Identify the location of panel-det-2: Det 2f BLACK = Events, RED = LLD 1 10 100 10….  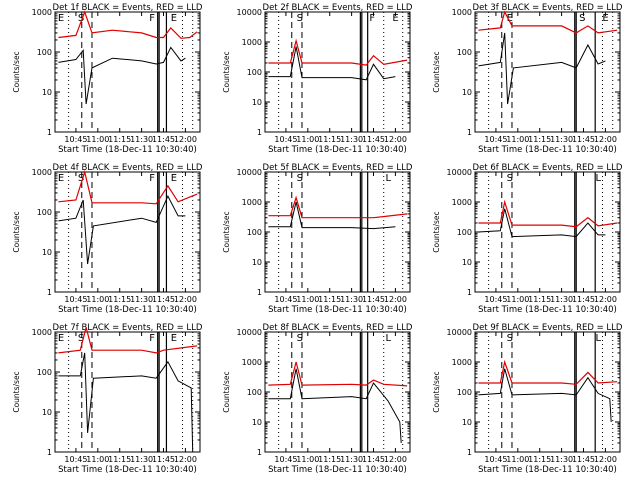
(317, 79).